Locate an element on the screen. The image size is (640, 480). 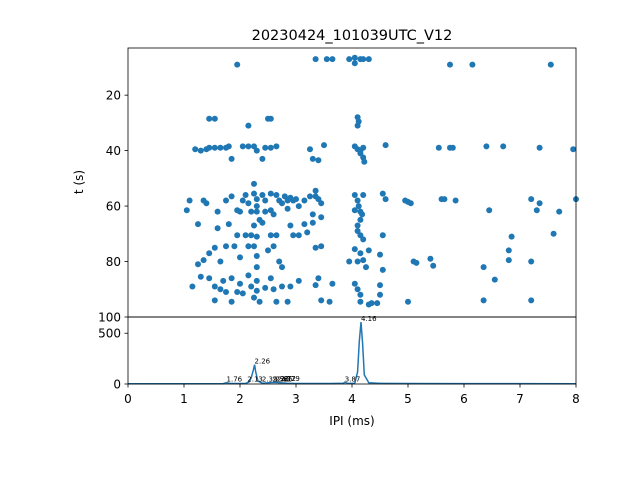
peak-label: 2.63 is located at coordinates (283, 380).